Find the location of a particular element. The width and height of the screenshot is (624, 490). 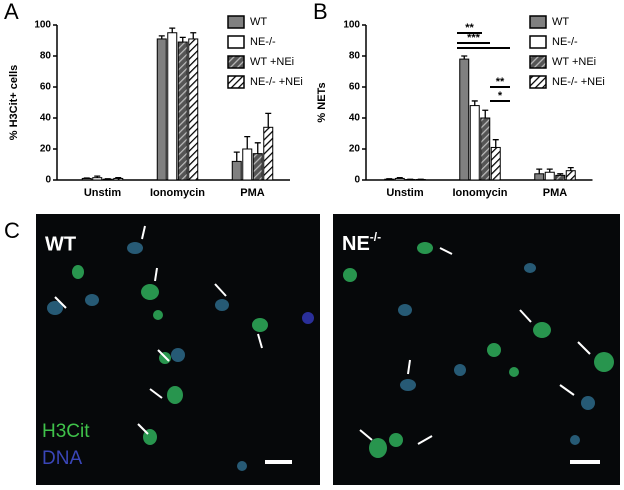

image-label-main: NE is located at coordinates (356, 244).